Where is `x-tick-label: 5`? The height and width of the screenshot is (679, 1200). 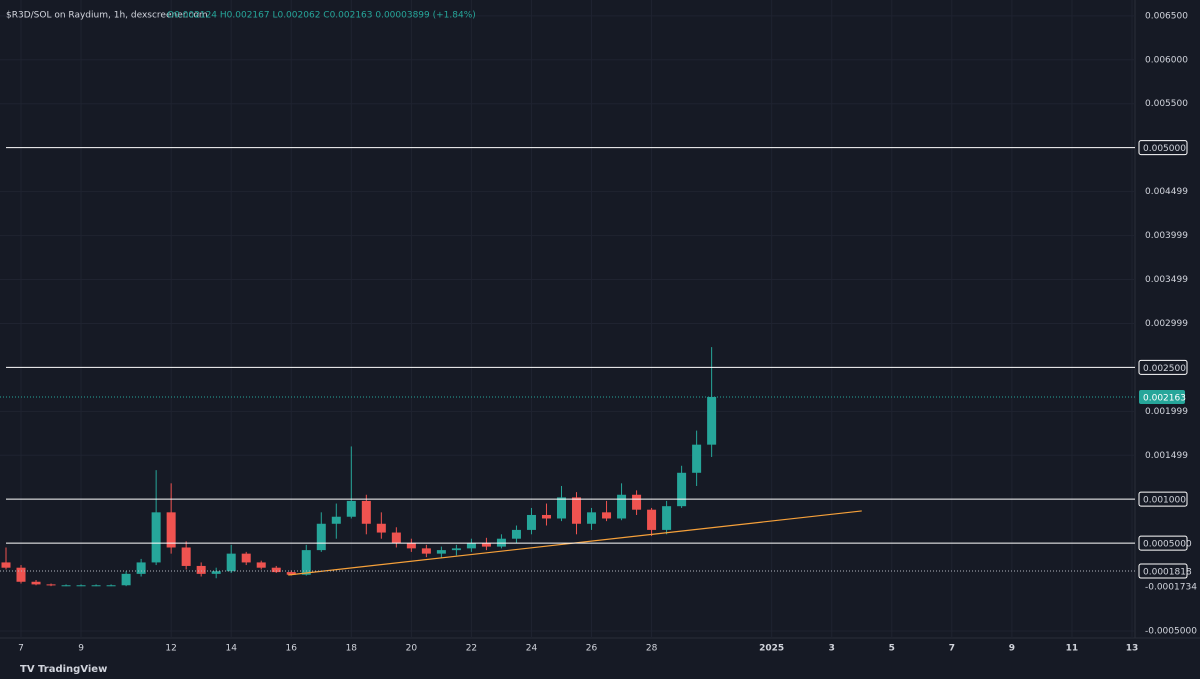 x-tick-label: 5 is located at coordinates (892, 649).